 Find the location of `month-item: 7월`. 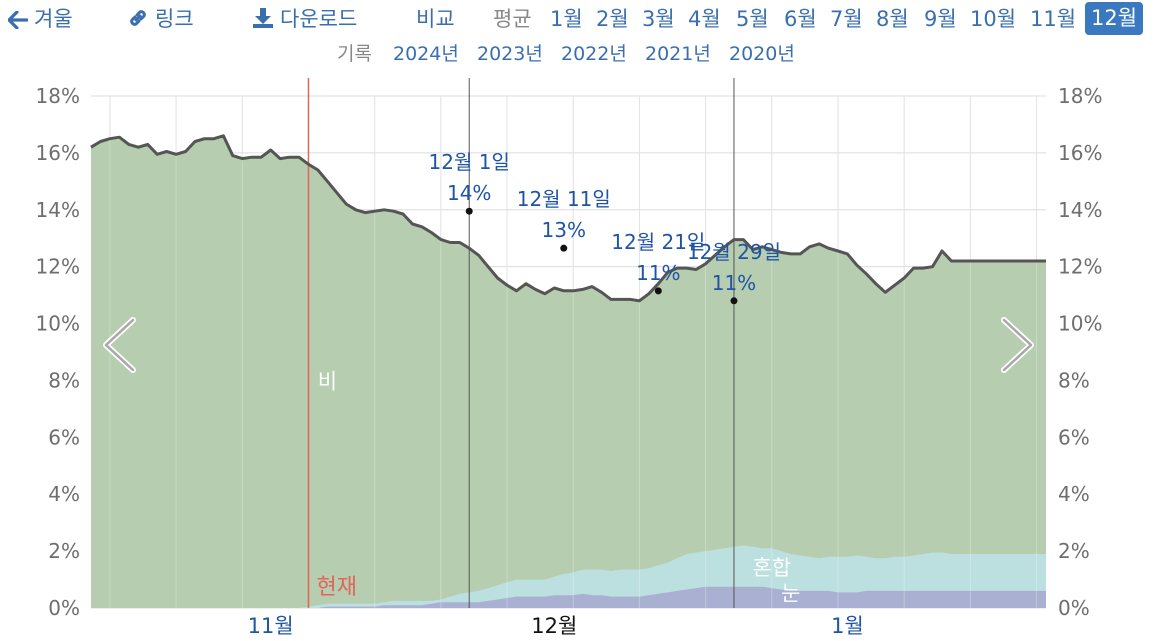

month-item: 7월 is located at coordinates (846, 19).